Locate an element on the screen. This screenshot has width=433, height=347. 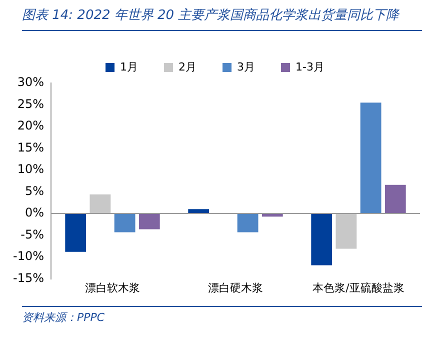
legend-label: 2月 is located at coordinates (187, 67).